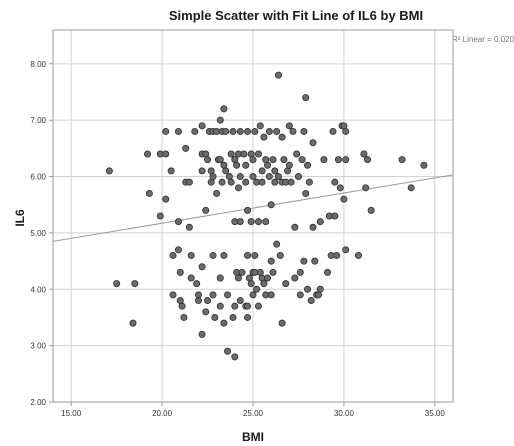 Image resolution: width=514 pixels, height=446 pixels. I want to click on x-axis-label: BMI, so click(253, 437).